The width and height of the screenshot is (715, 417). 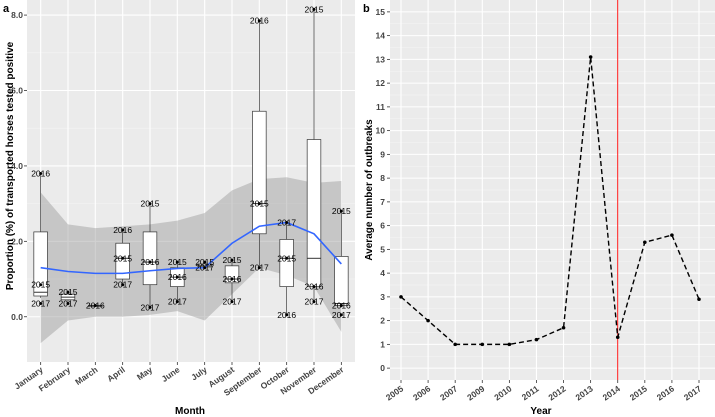 What do you see at coordinates (645, 242) in the screenshot?
I see `data-point-2015` at bounding box center [645, 242].